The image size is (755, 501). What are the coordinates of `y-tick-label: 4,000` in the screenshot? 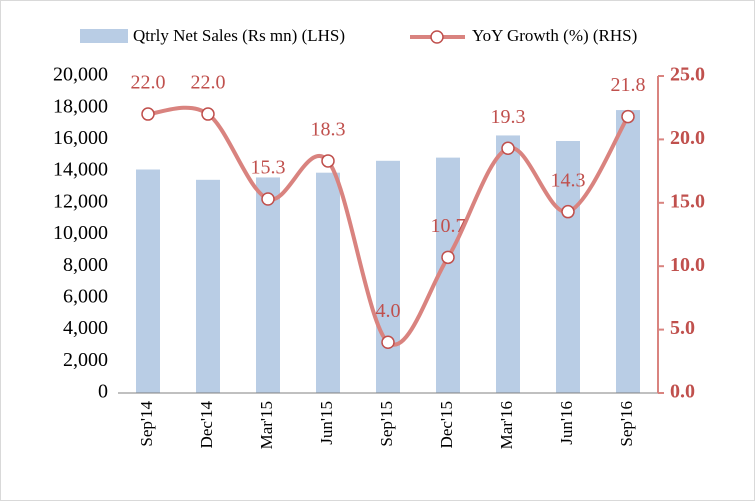 It's located at (85, 328).